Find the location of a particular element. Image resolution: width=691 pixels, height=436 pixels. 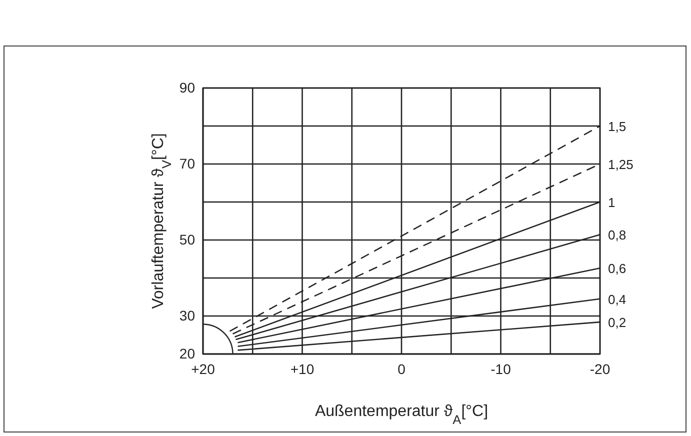

series-label: 0,6 is located at coordinates (617, 268).